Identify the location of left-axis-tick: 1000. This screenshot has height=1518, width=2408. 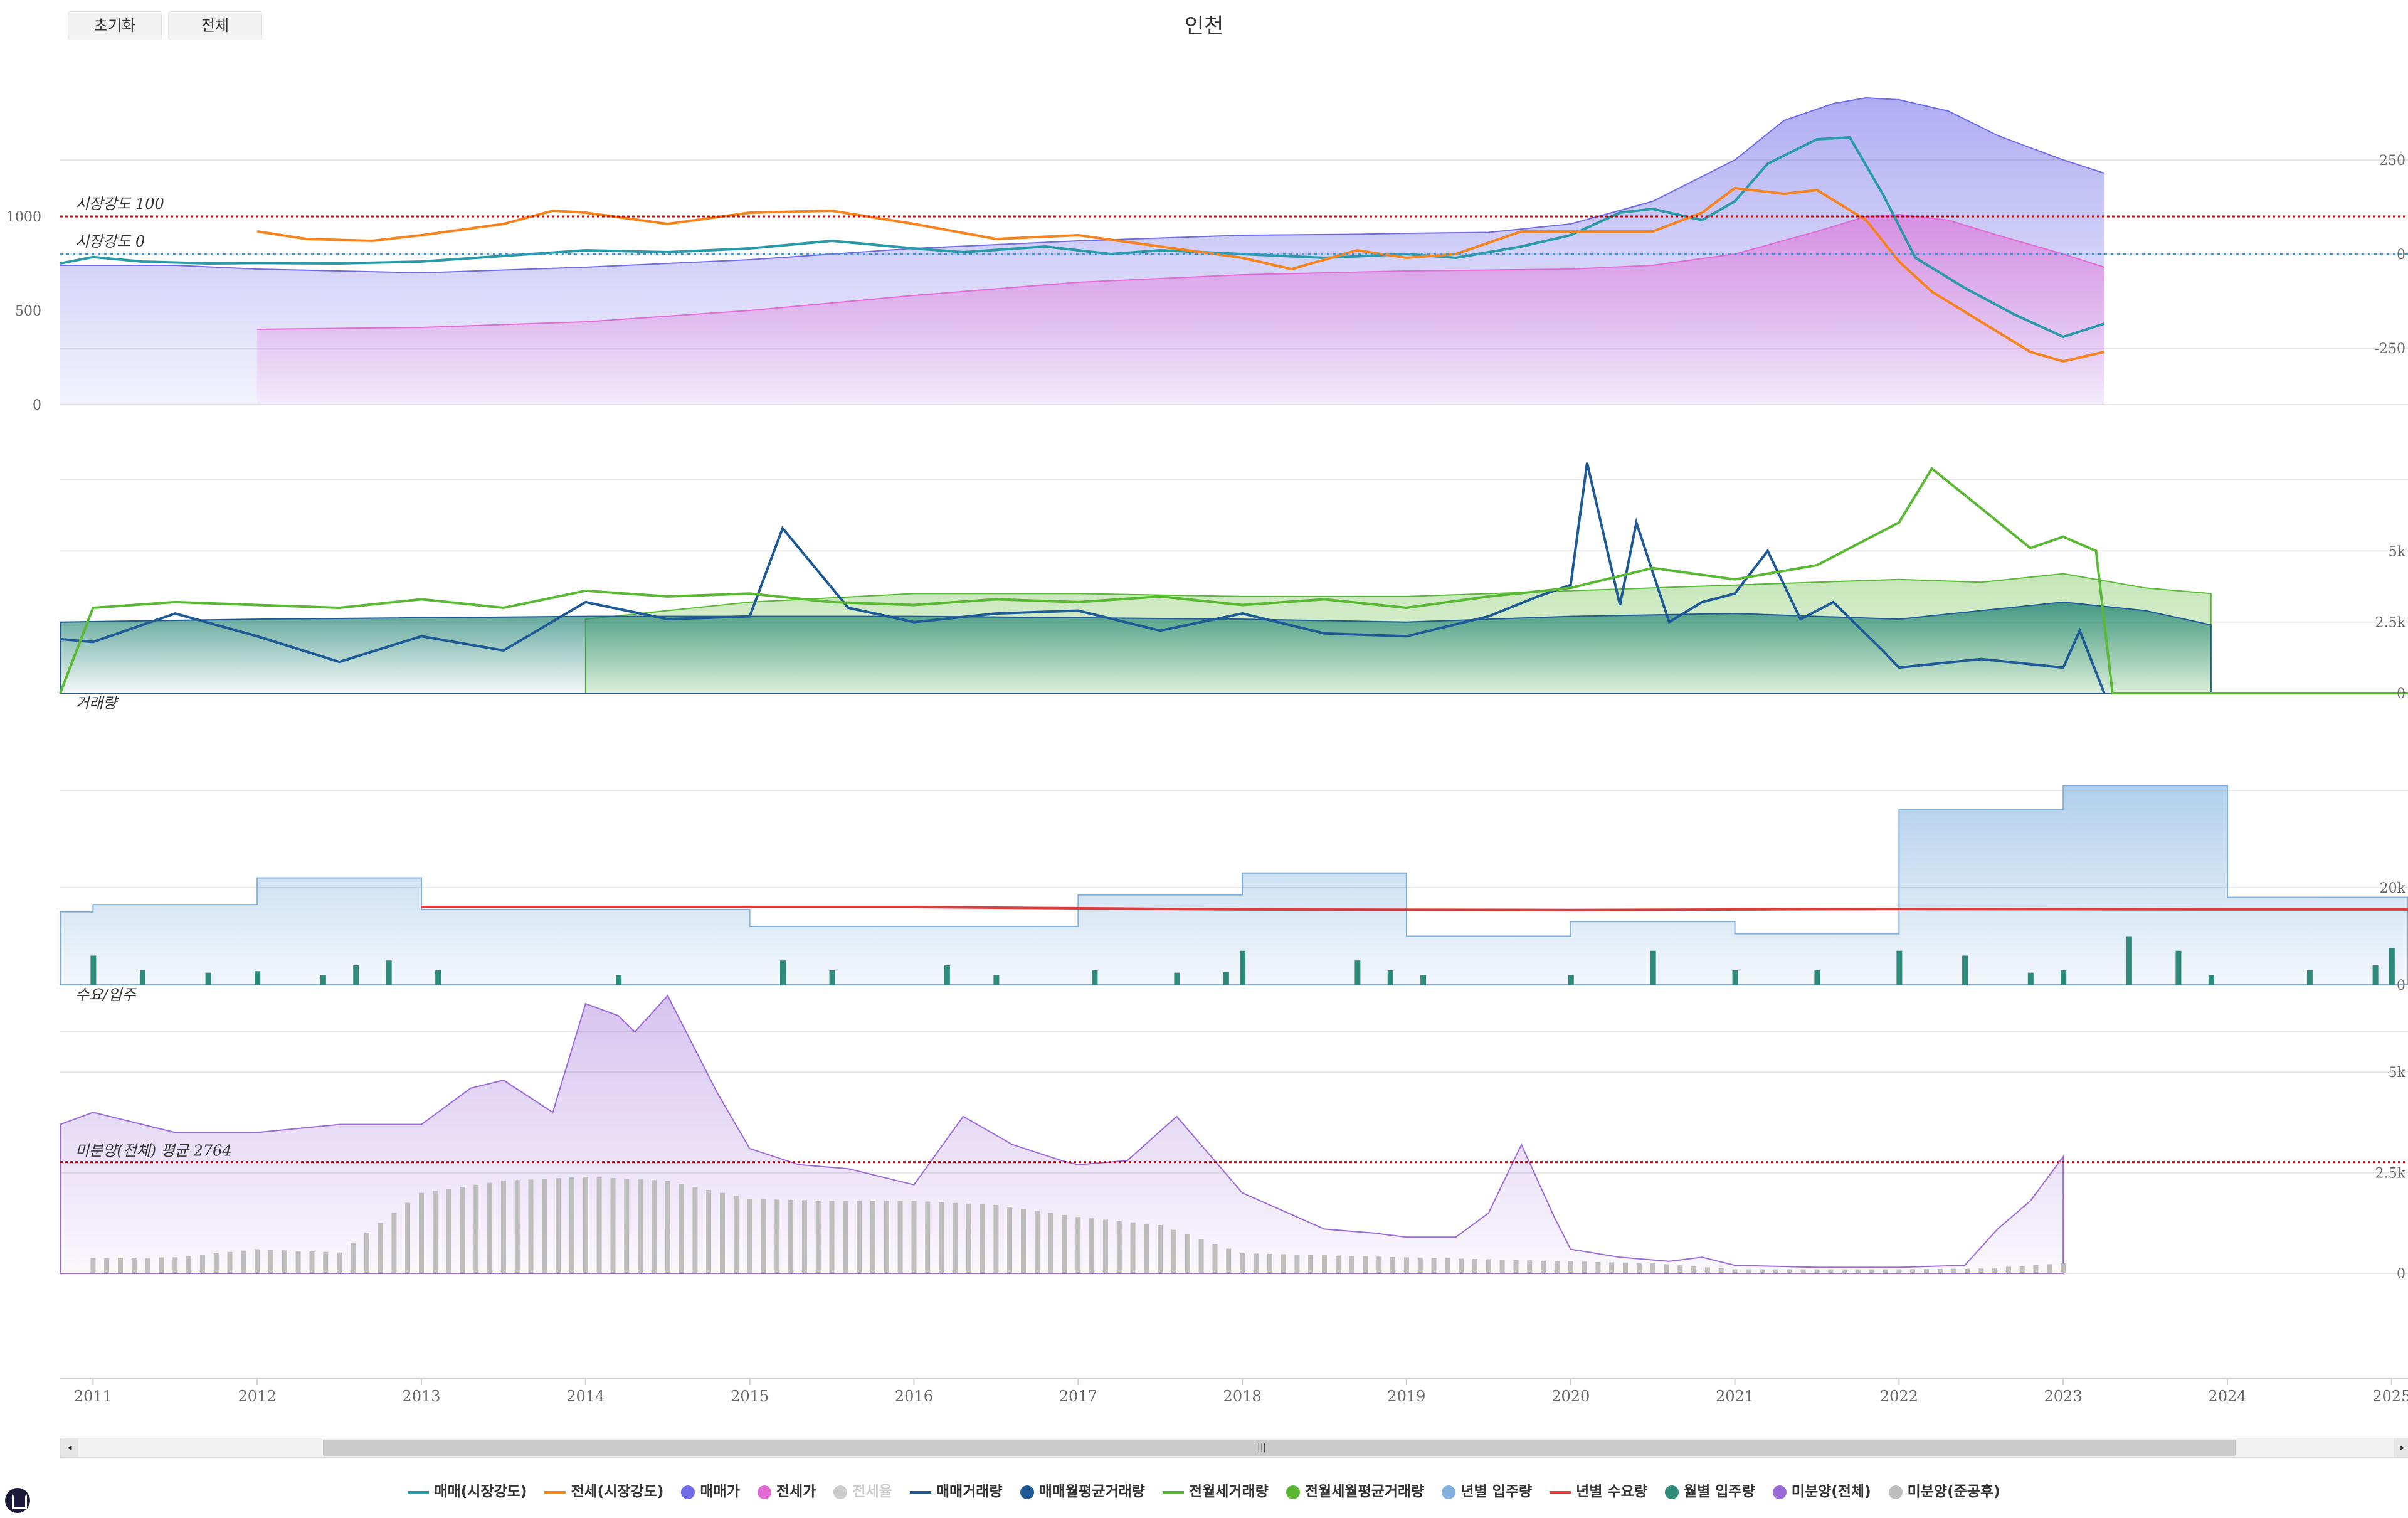
(23, 218).